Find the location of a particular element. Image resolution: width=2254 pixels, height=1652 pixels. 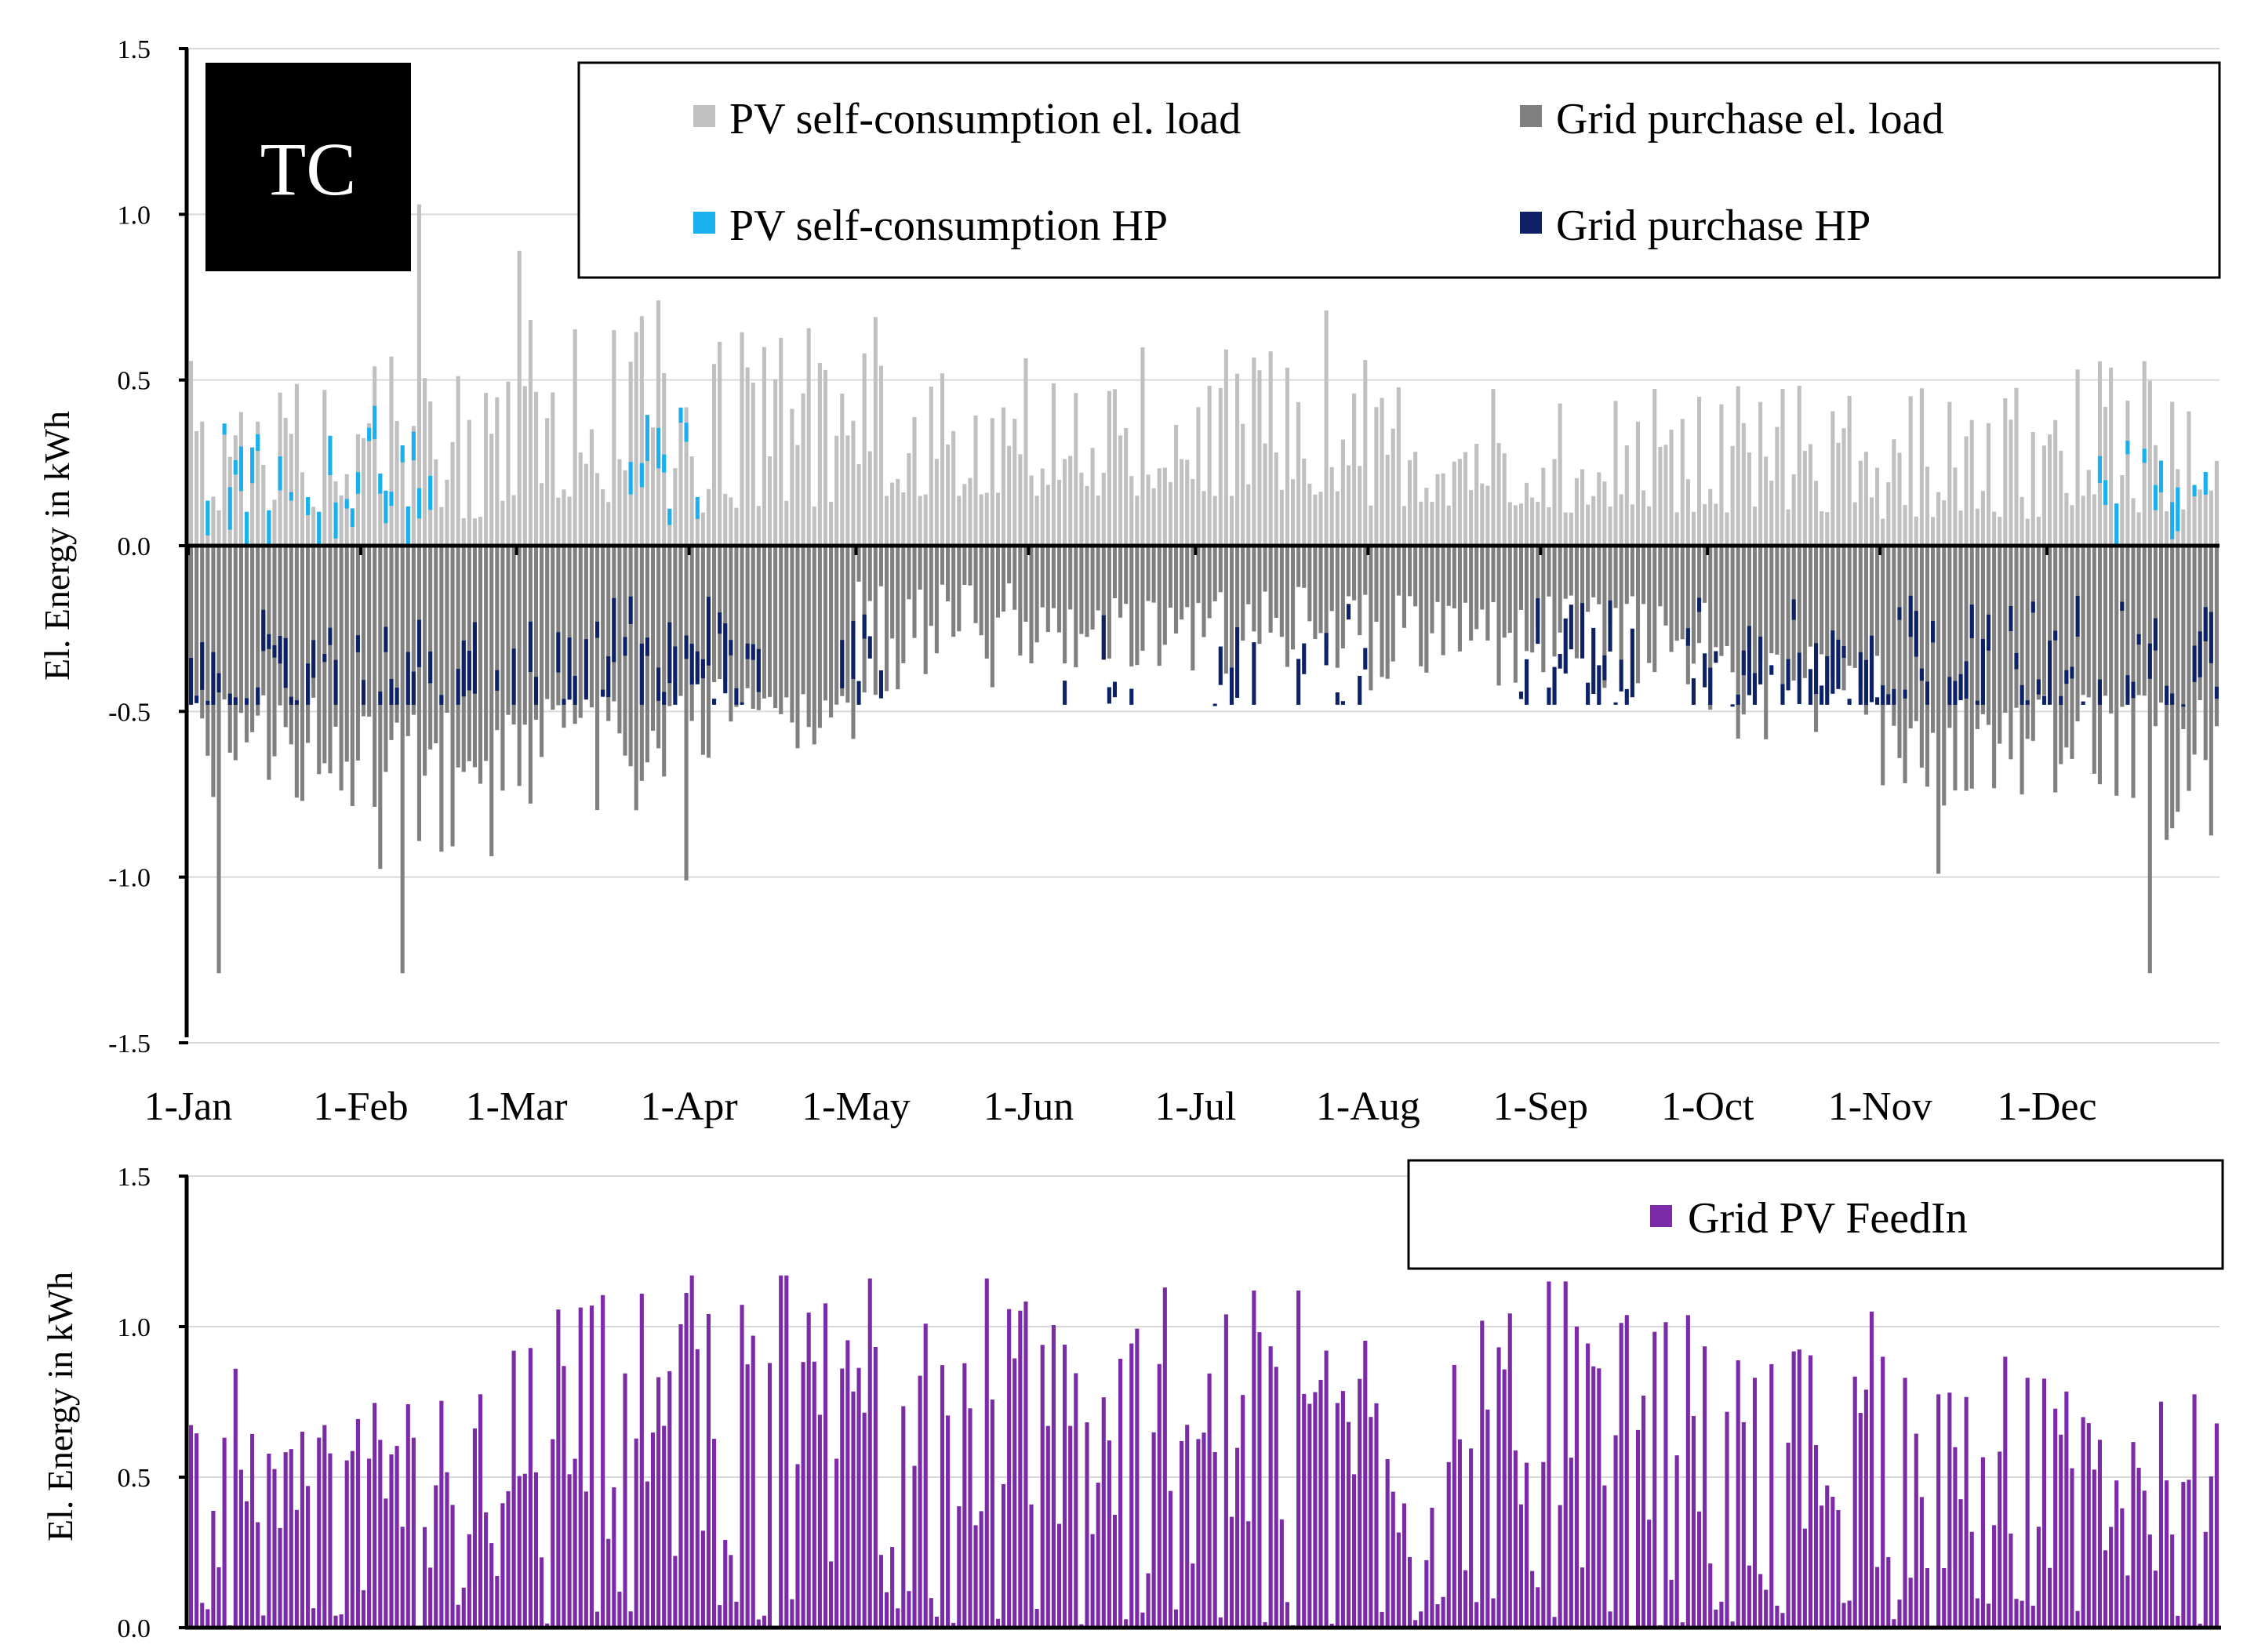

top-x-tick-label: 1-Nov is located at coordinates (1880, 1106).